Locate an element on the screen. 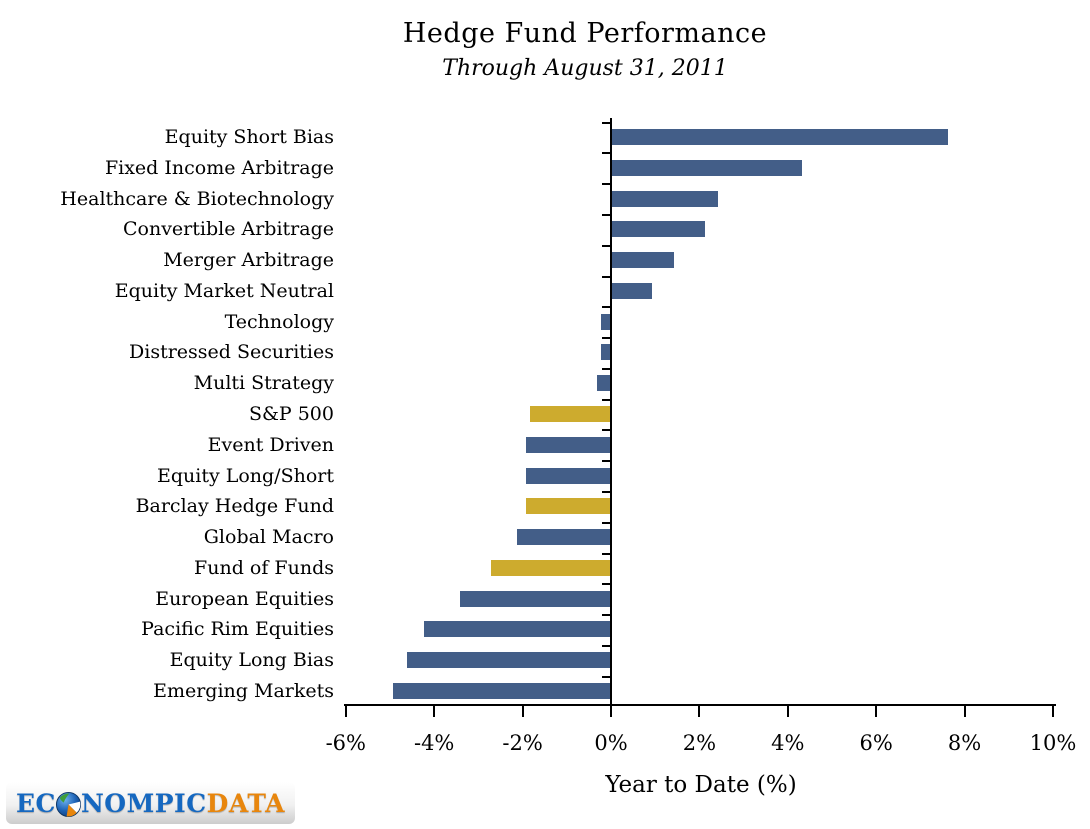  category-label: European Equities is located at coordinates (244, 598).